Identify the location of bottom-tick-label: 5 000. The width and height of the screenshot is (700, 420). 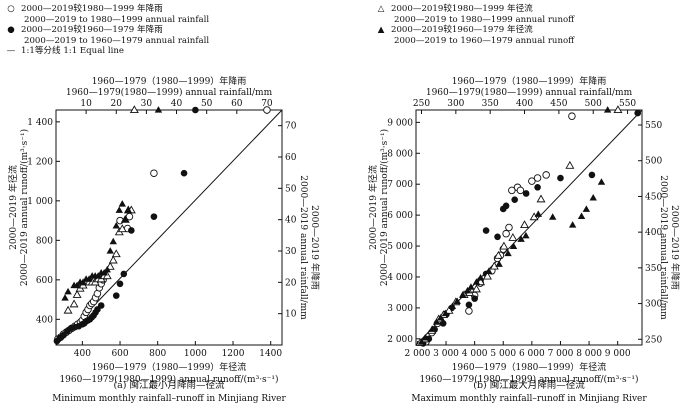
(503, 354).